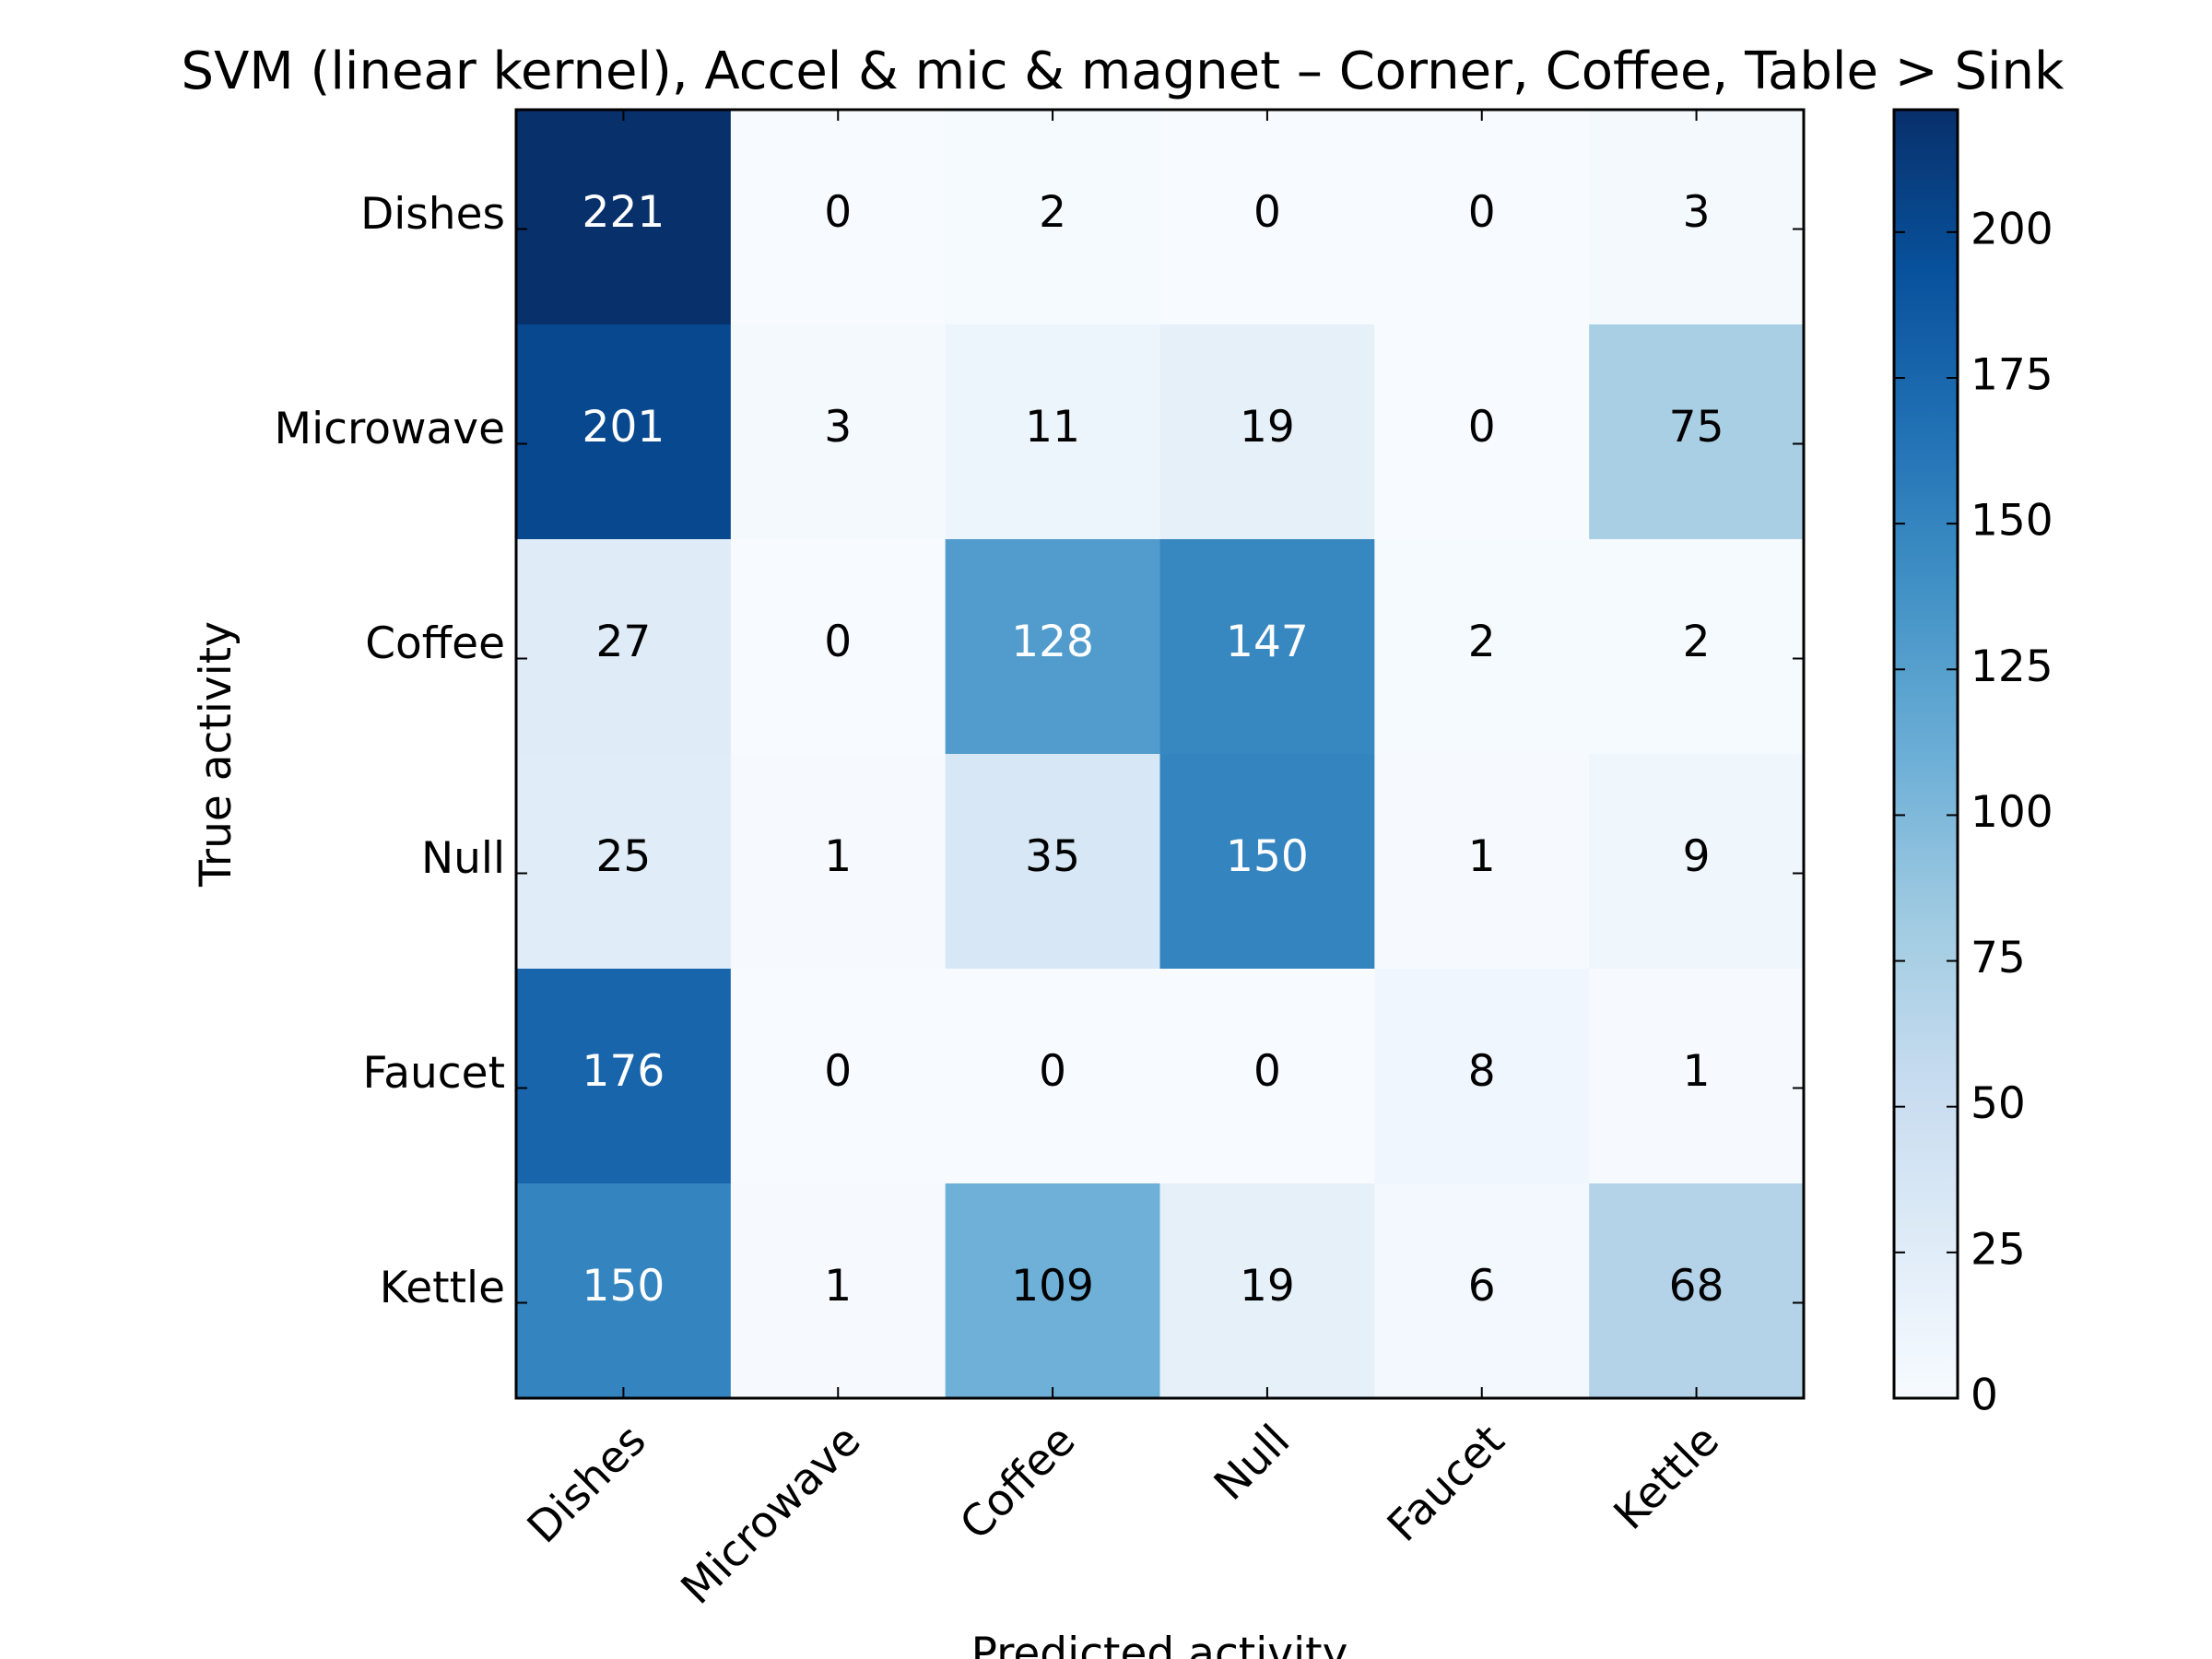 The width and height of the screenshot is (2212, 1659). I want to click on colorbar-tick-label: 0, so click(1984, 1396).